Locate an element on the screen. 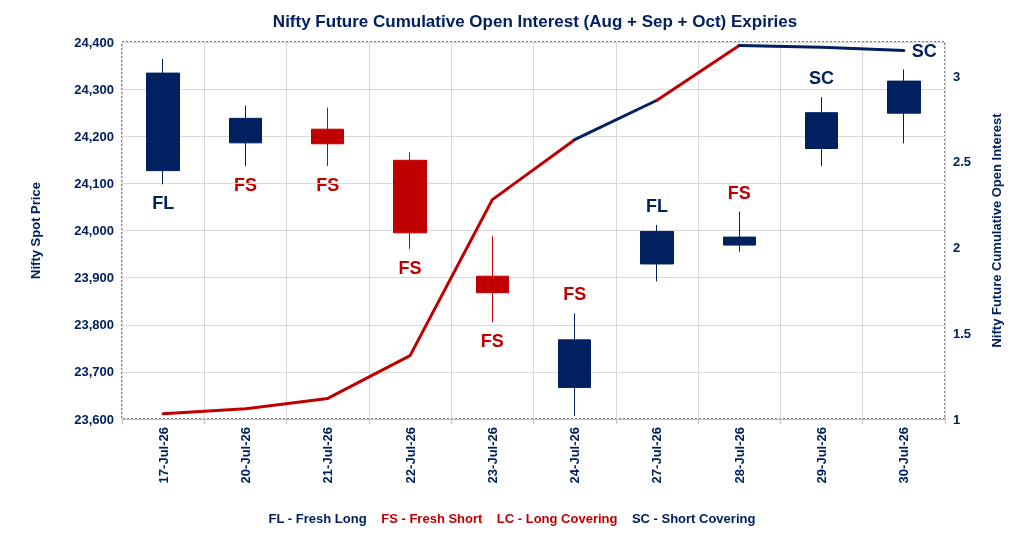  y-tick-label: 23,900 is located at coordinates (94, 278).